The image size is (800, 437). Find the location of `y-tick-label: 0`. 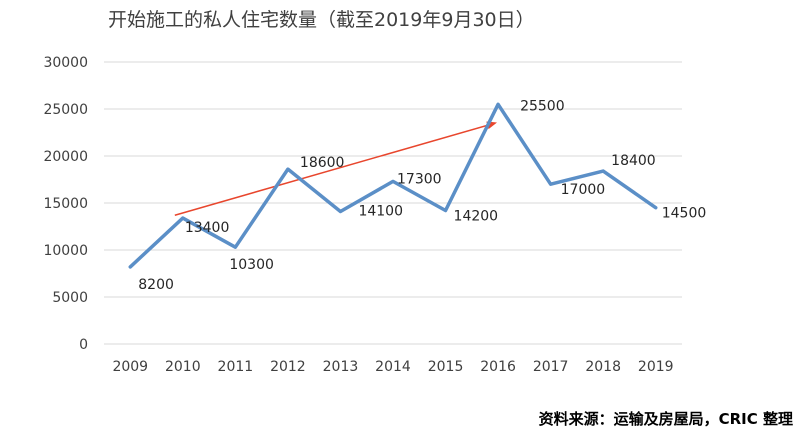

y-tick-label: 0 is located at coordinates (83, 345).